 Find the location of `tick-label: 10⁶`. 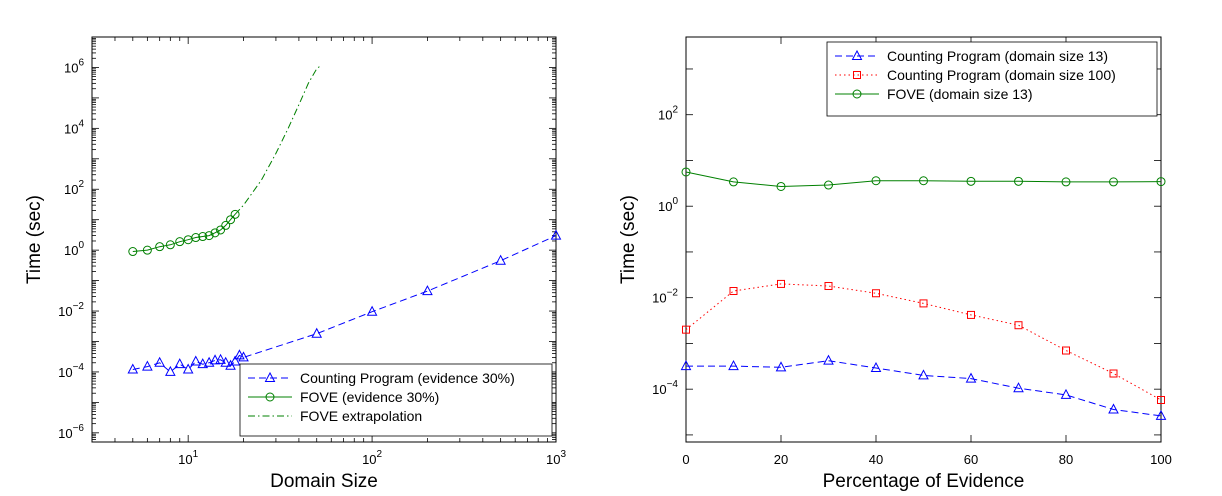

tick-label: 10⁶ is located at coordinates (74, 66).